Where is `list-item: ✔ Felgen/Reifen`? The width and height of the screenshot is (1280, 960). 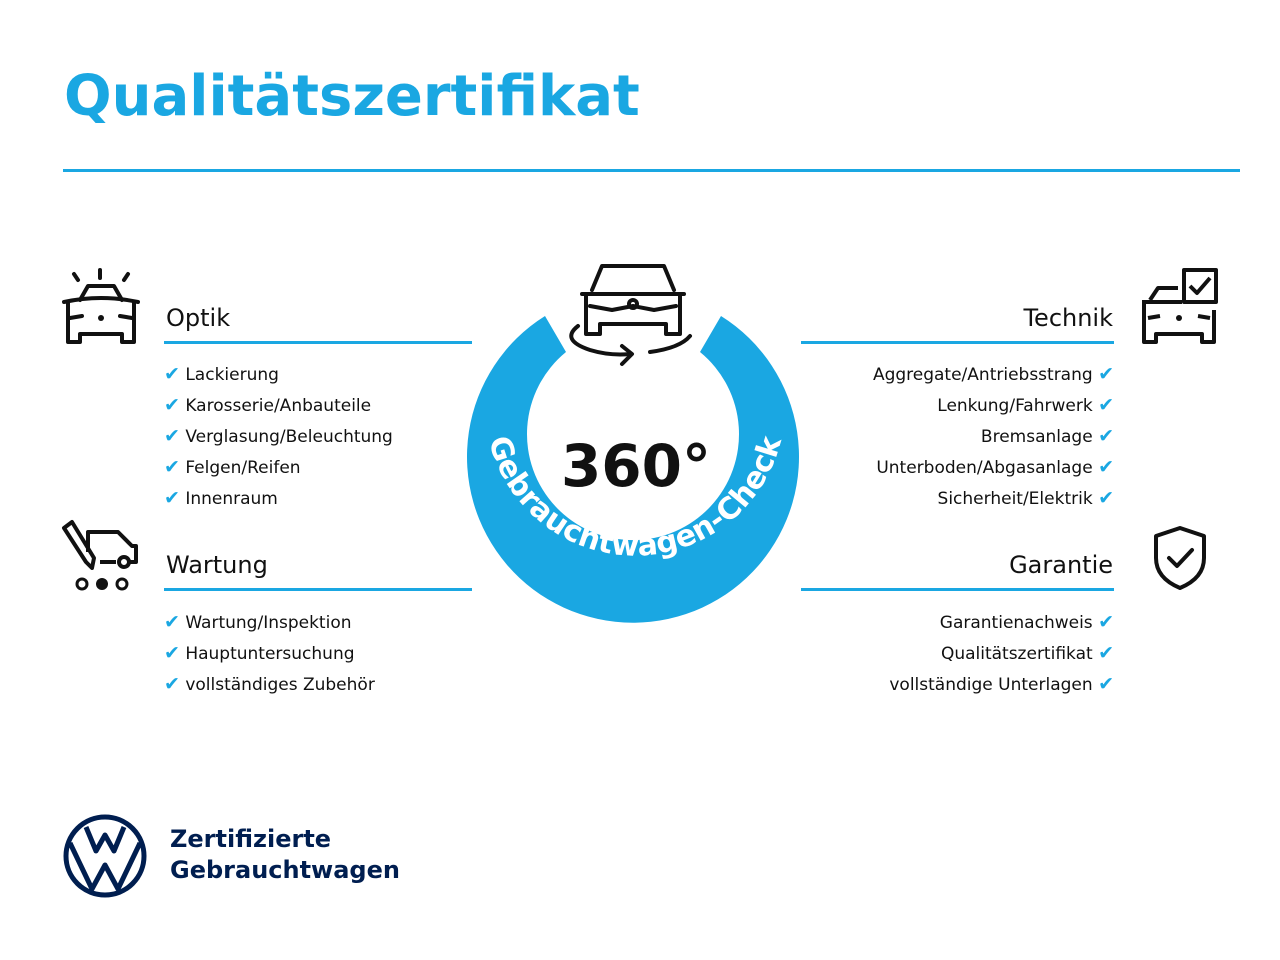
list-item: ✔ Felgen/Reifen is located at coordinates (232, 467).